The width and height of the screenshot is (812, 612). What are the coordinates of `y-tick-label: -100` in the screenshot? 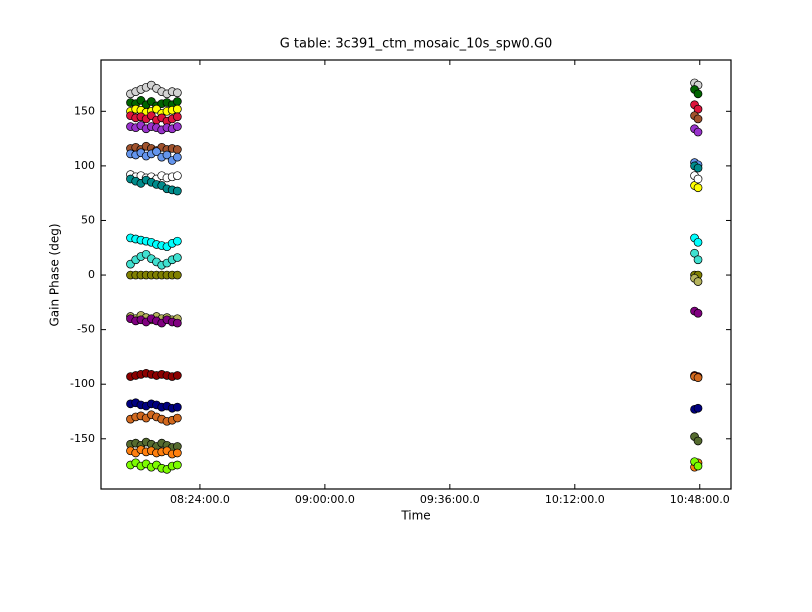 It's located at (82, 383).